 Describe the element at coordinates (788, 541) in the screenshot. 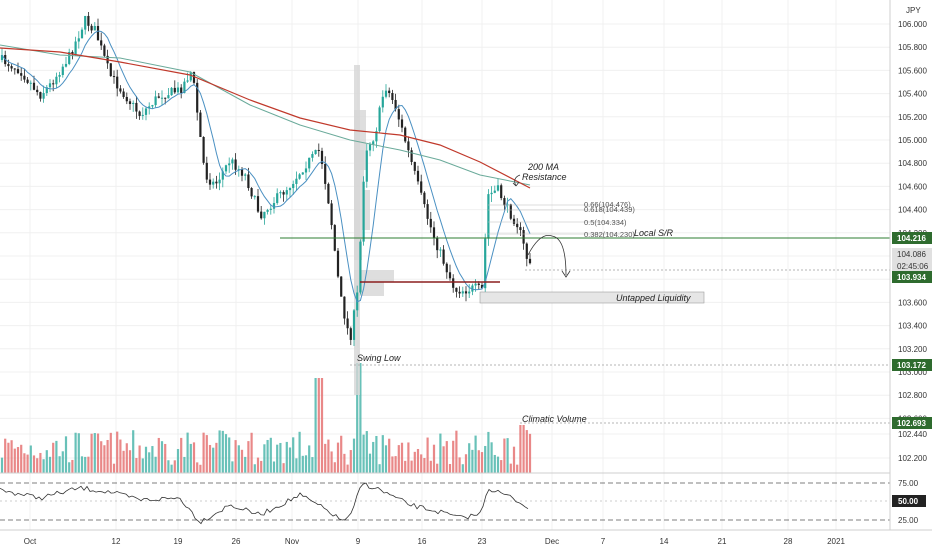

I see `x-tick-label: 28` at that location.